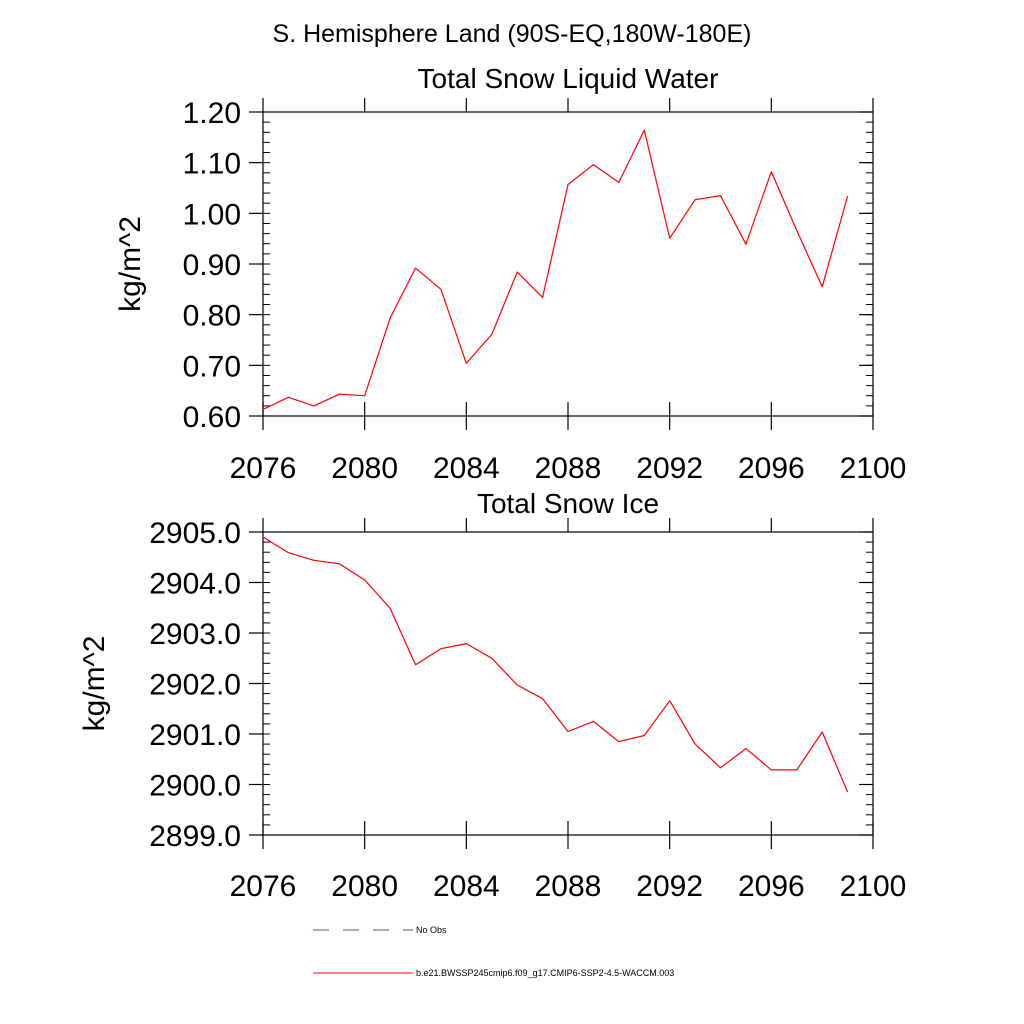 The width and height of the screenshot is (1024, 1024). What do you see at coordinates (555, 664) in the screenshot?
I see `series-line` at bounding box center [555, 664].